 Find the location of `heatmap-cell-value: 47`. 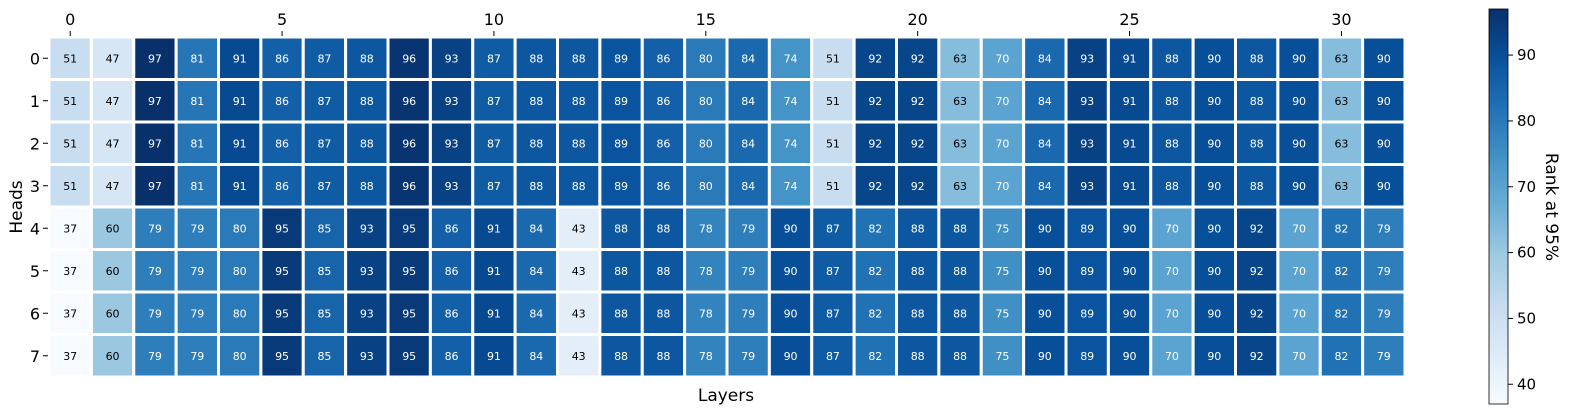

heatmap-cell-value: 47 is located at coordinates (113, 143).